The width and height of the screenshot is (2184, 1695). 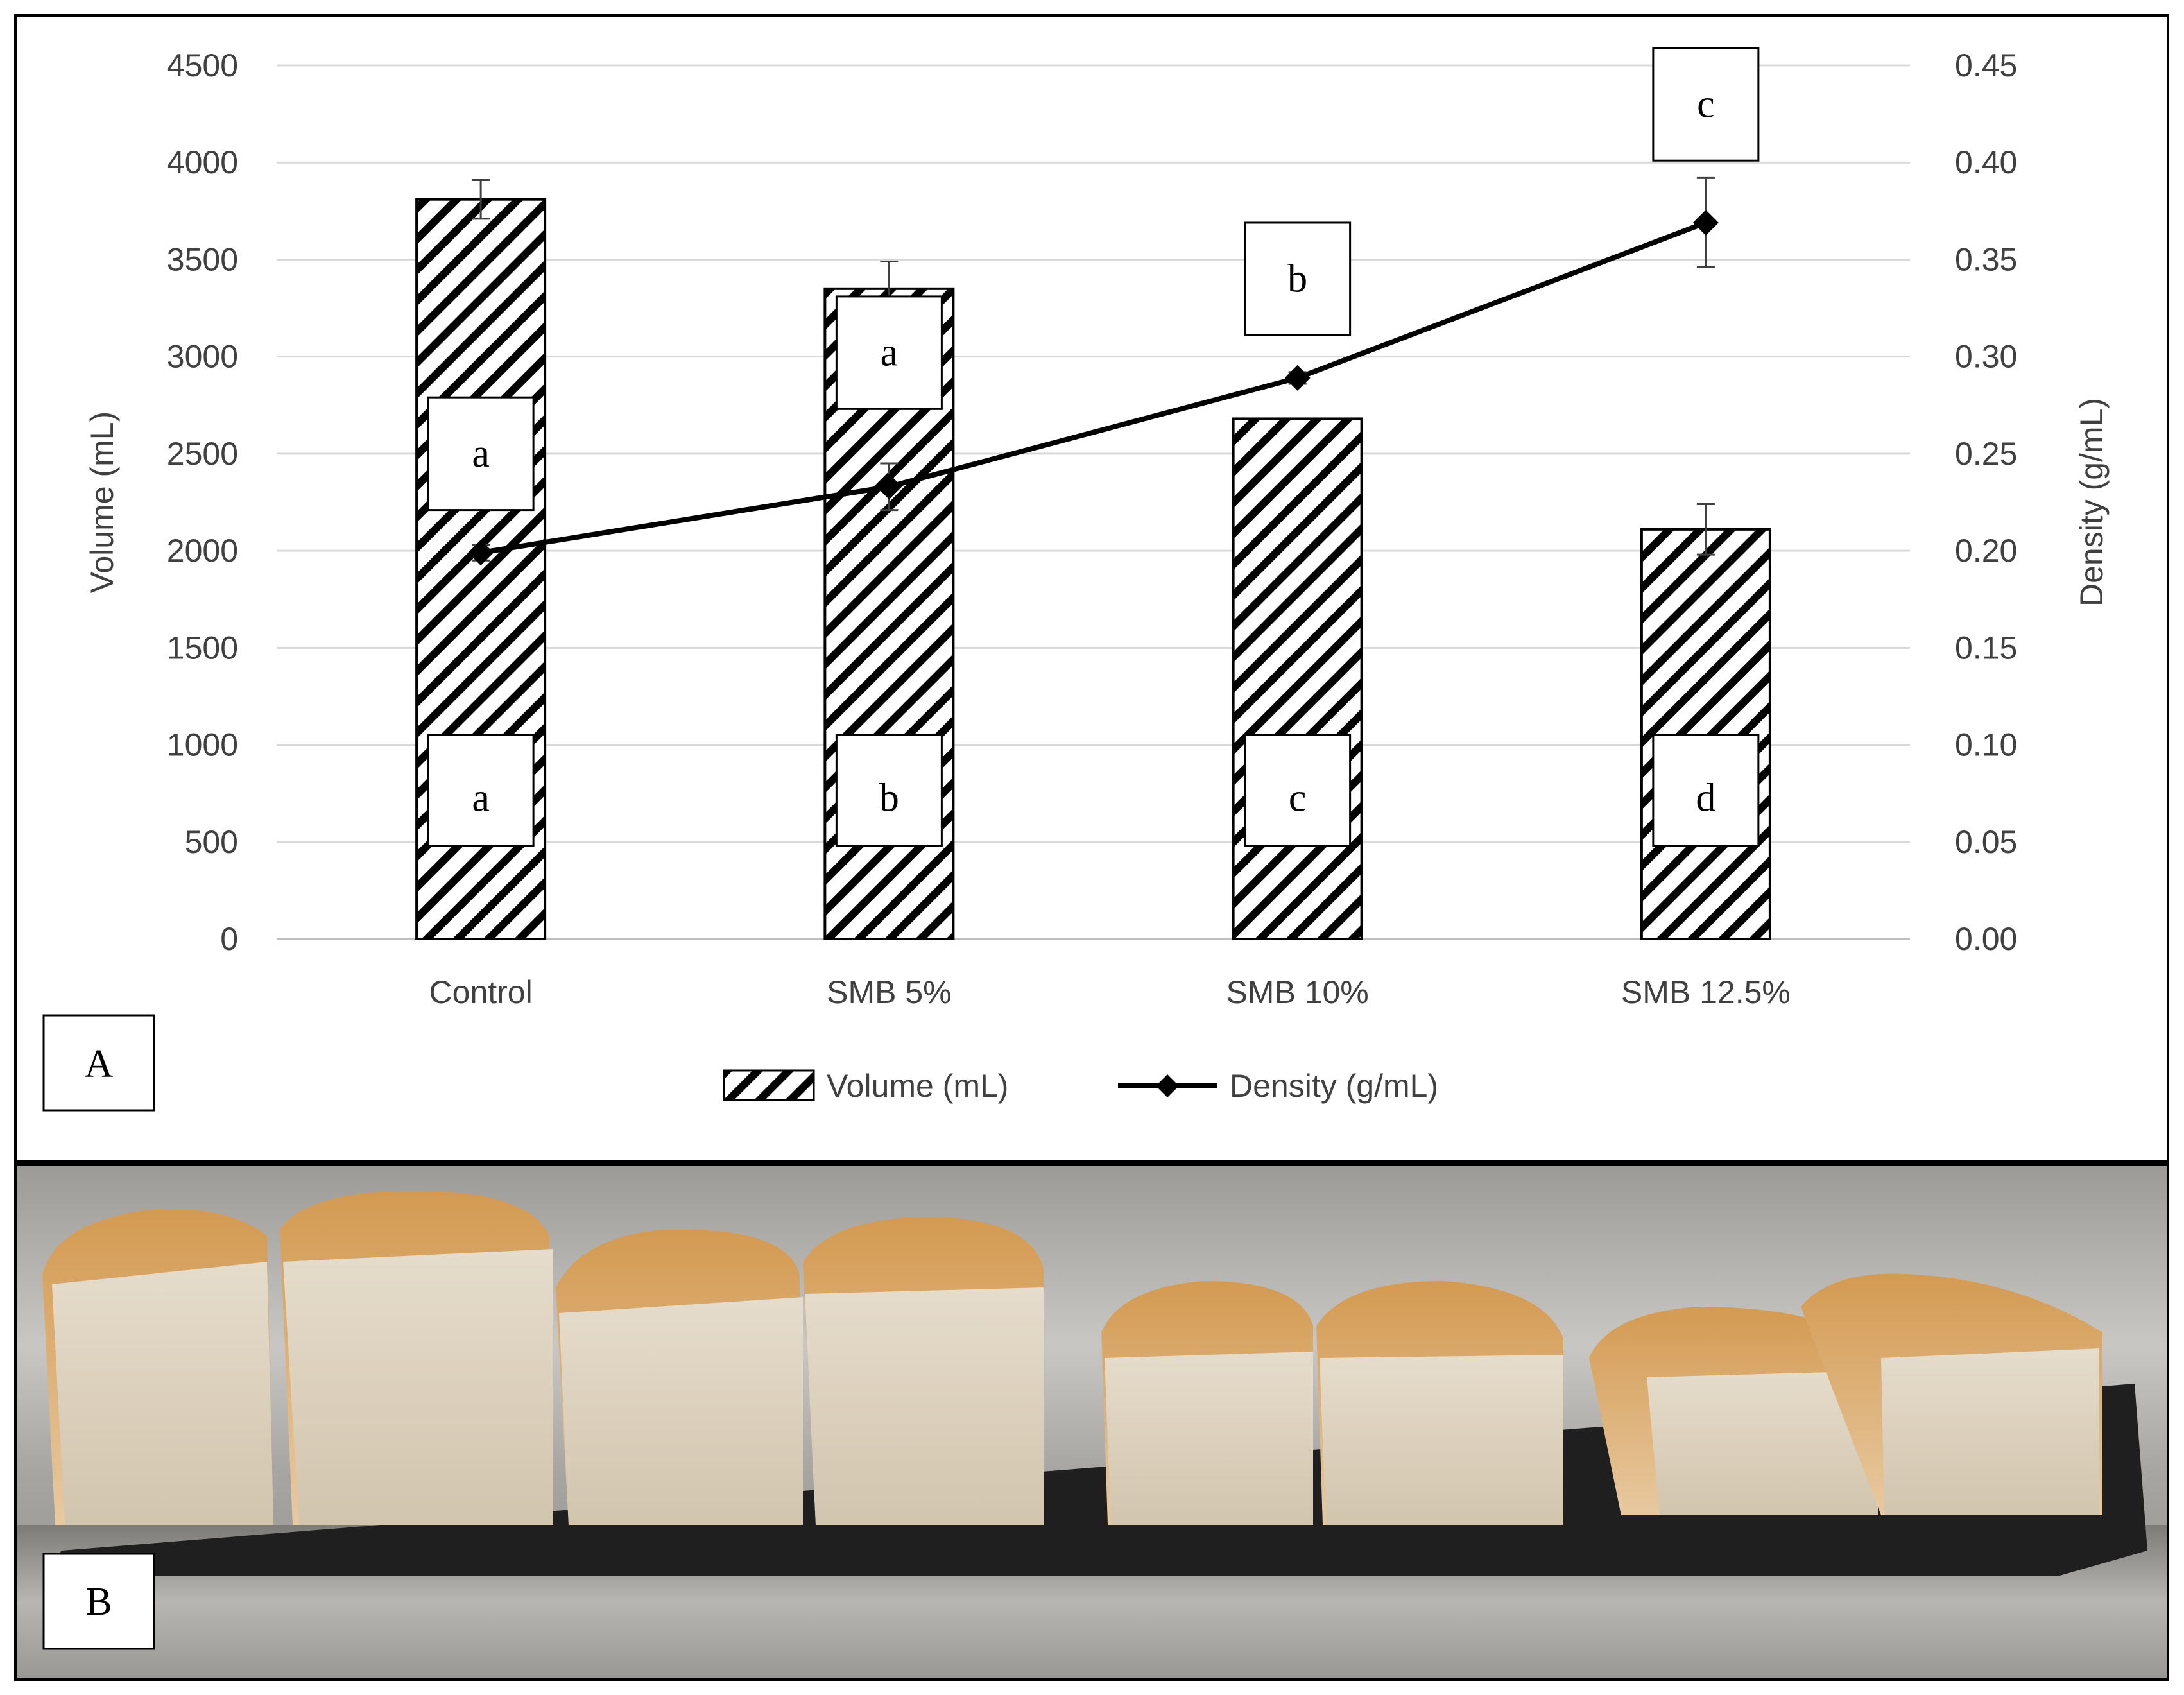 I want to click on y-axis-title: Volume (mL), so click(x=102, y=502).